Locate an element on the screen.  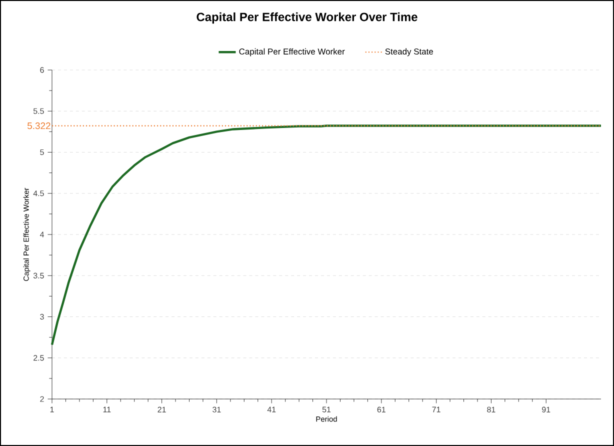
chart-title: Capital Per Effective Worker Over Time is located at coordinates (307, 18).